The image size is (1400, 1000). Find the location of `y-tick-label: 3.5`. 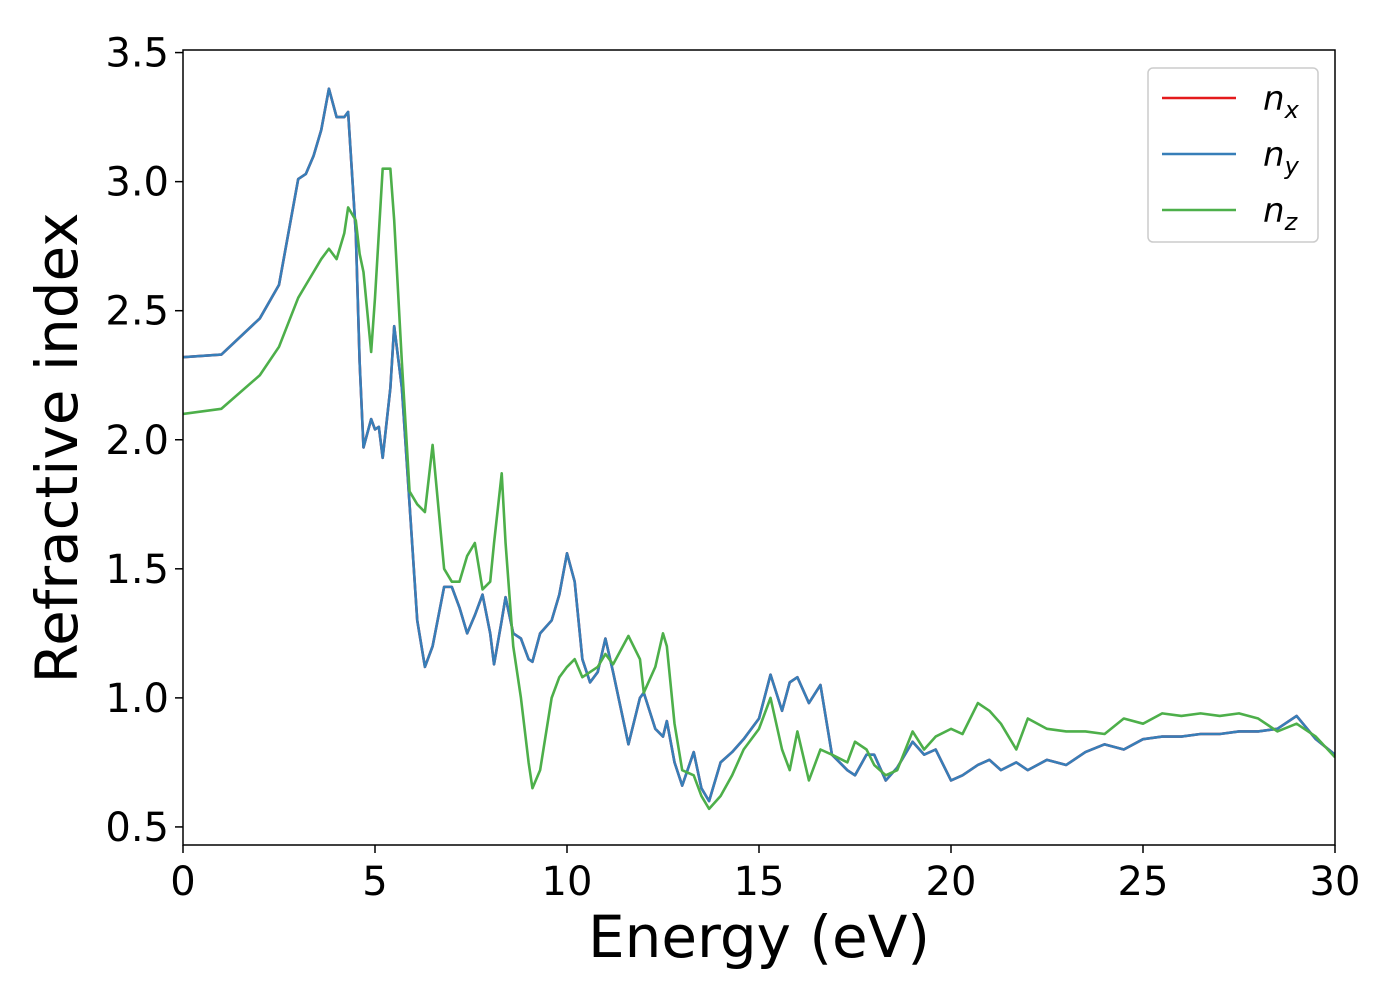

y-tick-label: 3.5 is located at coordinates (137, 54).